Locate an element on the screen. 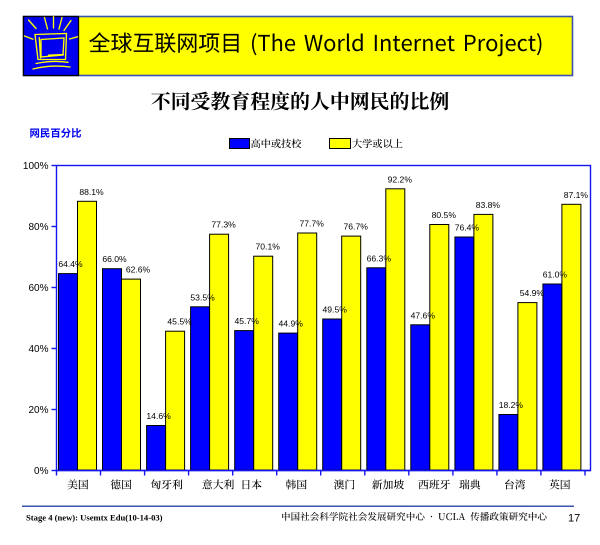 This screenshot has width=600, height=545. svg-text: 87.1% is located at coordinates (576, 195).